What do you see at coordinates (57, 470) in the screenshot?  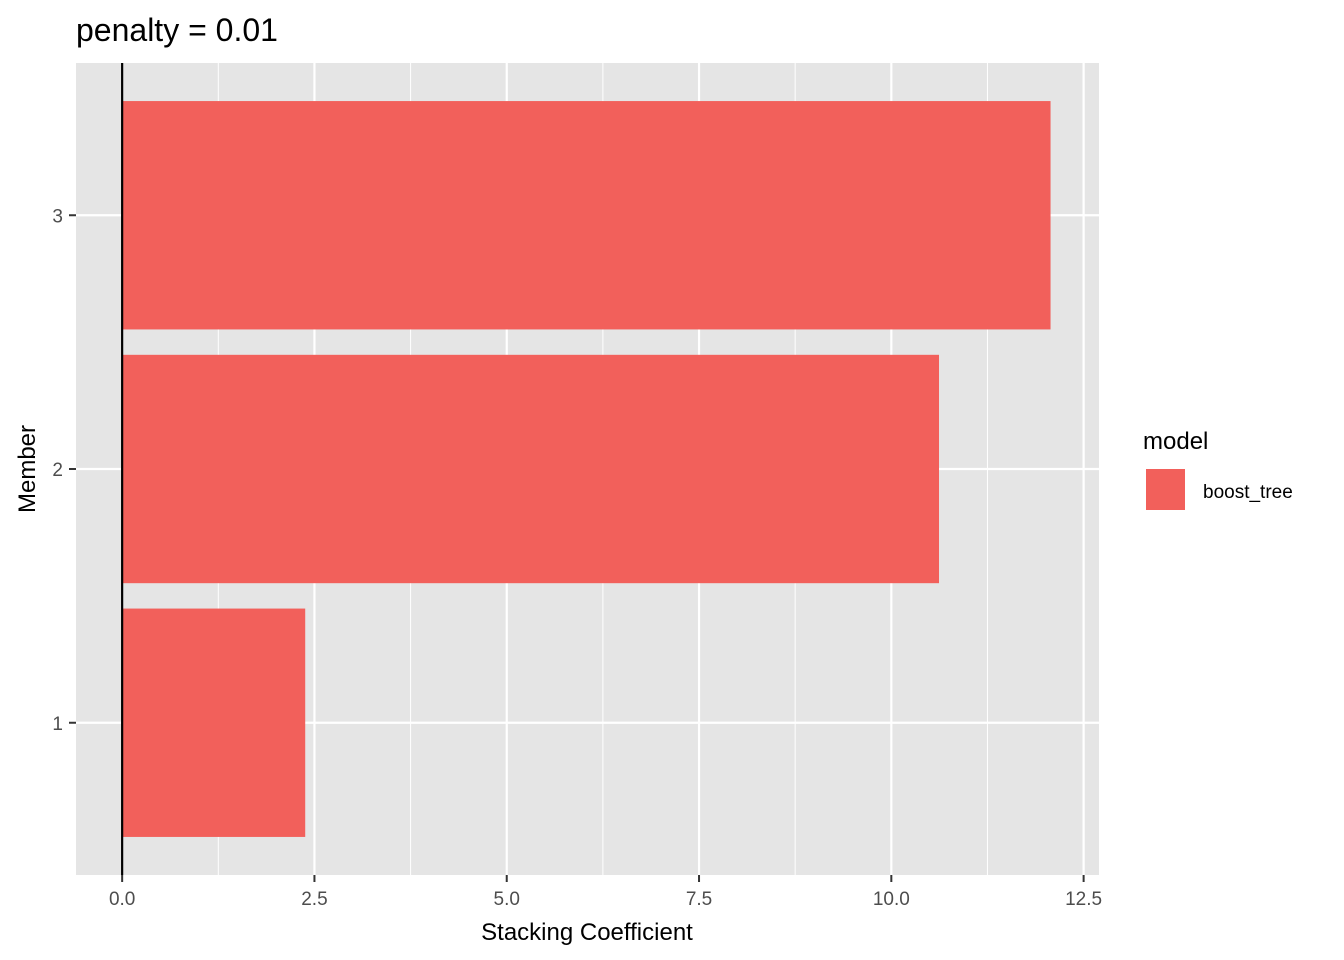 I see `y-tick-label: 2` at bounding box center [57, 470].